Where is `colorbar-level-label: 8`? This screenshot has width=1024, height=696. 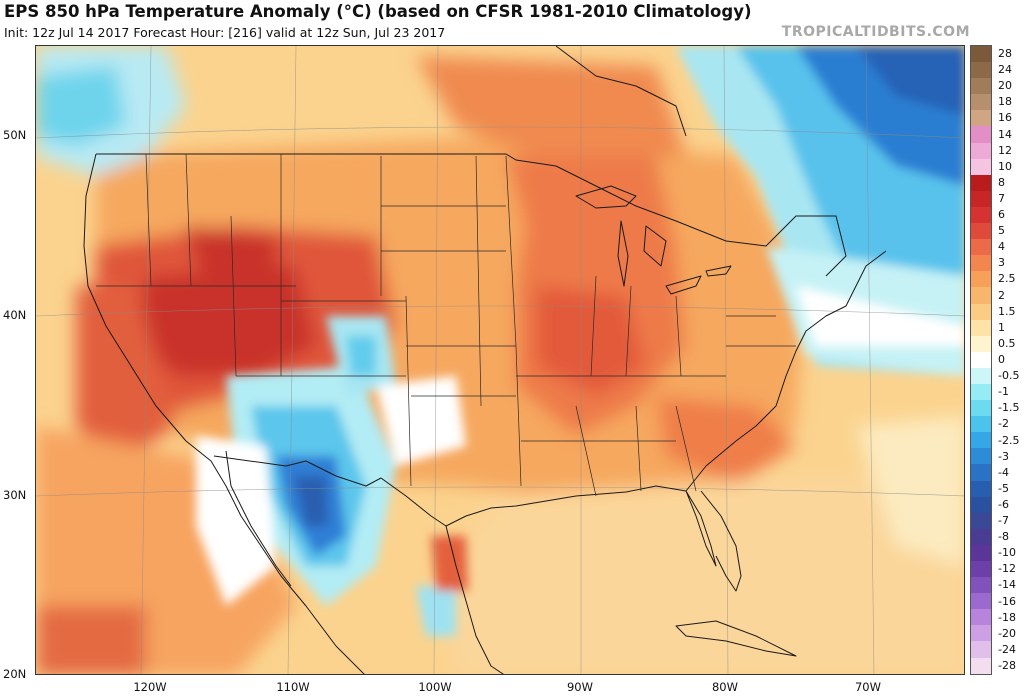
colorbar-level-label: 8 is located at coordinates (1001, 182).